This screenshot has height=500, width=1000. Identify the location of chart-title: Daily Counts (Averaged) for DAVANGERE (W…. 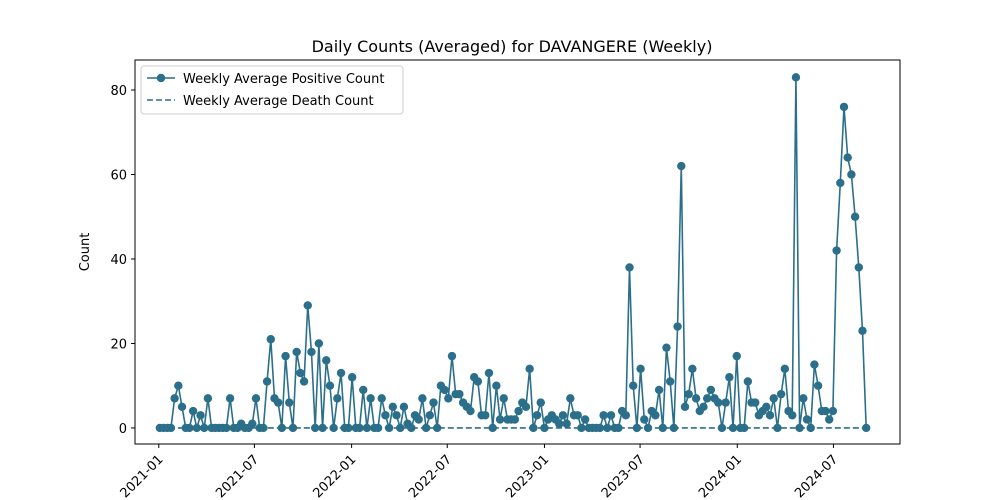
(512, 46).